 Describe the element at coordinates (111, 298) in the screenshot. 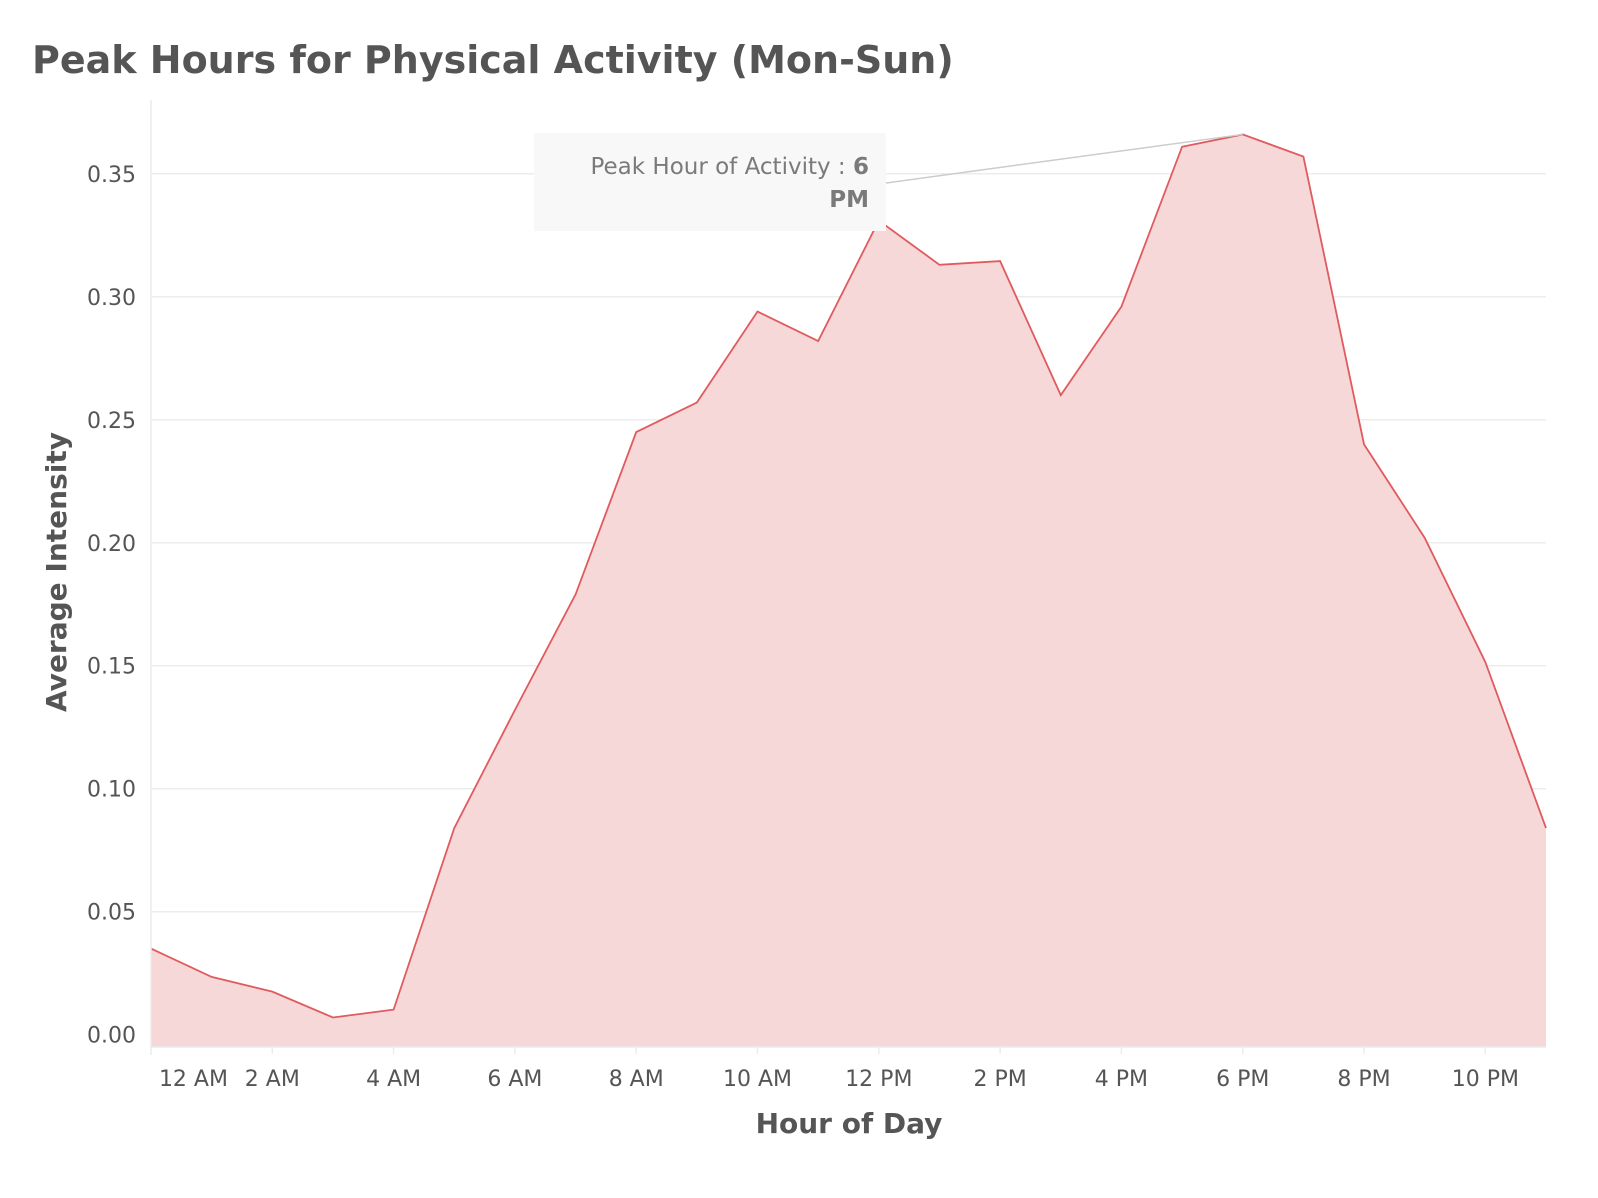

I see `y-tick-label: 0.30` at that location.